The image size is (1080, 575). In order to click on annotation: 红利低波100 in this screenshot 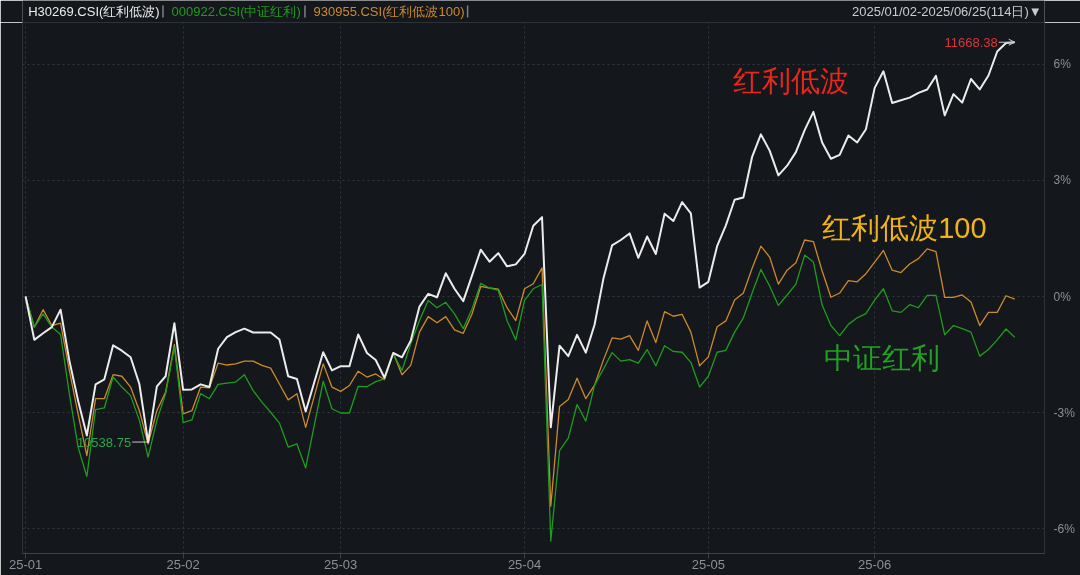, I will do `click(904, 228)`.